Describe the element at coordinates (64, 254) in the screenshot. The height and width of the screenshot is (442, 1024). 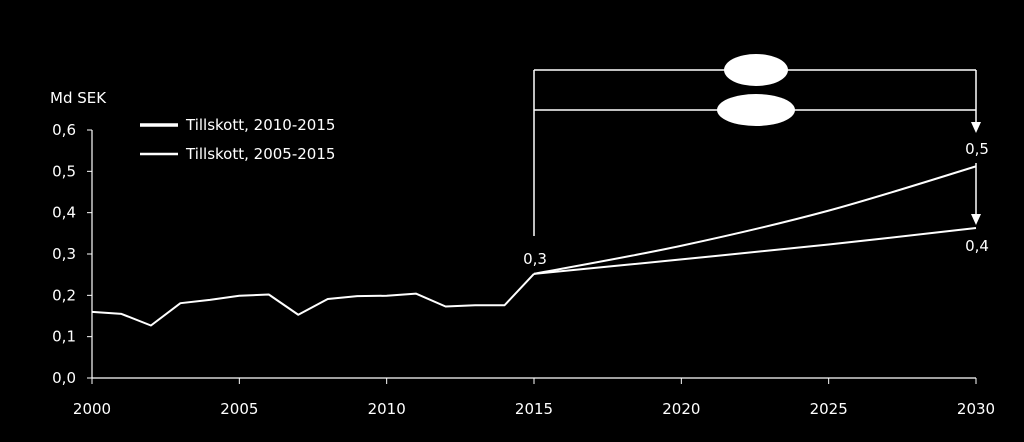
I see `y-tick-label: 0,3` at that location.